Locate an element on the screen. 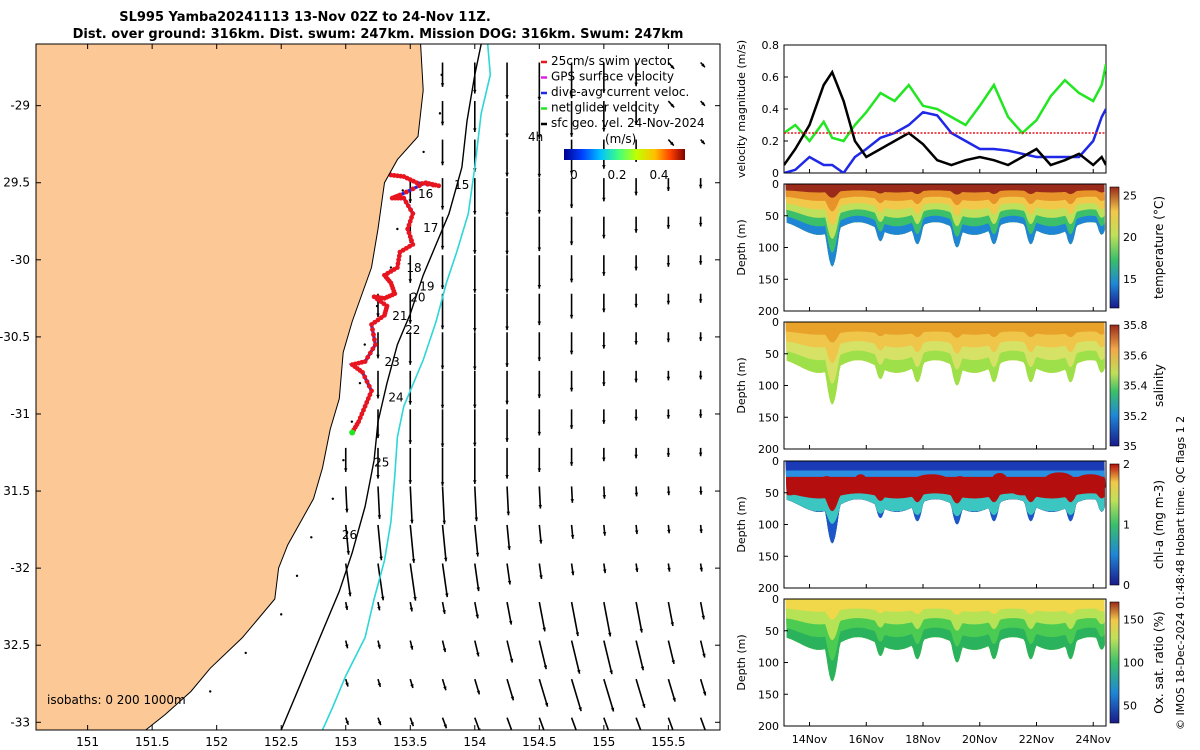 The width and height of the screenshot is (1200, 750). colorbar-tick: 35.4 is located at coordinates (1135, 386).